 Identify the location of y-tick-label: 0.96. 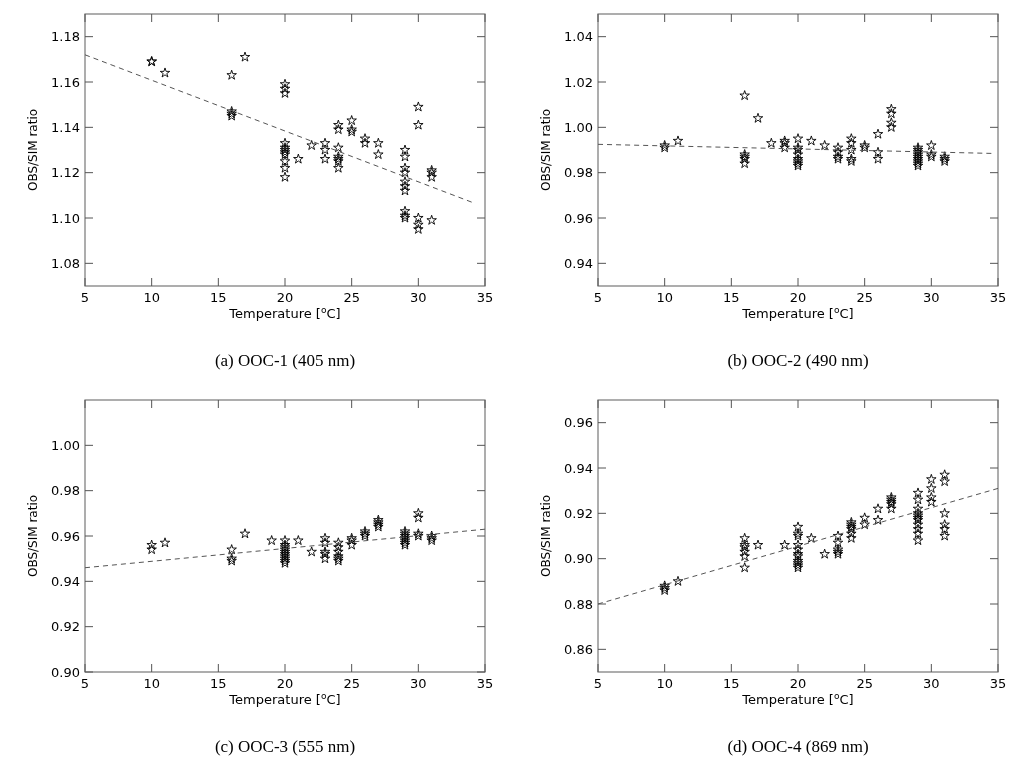
(578, 423).